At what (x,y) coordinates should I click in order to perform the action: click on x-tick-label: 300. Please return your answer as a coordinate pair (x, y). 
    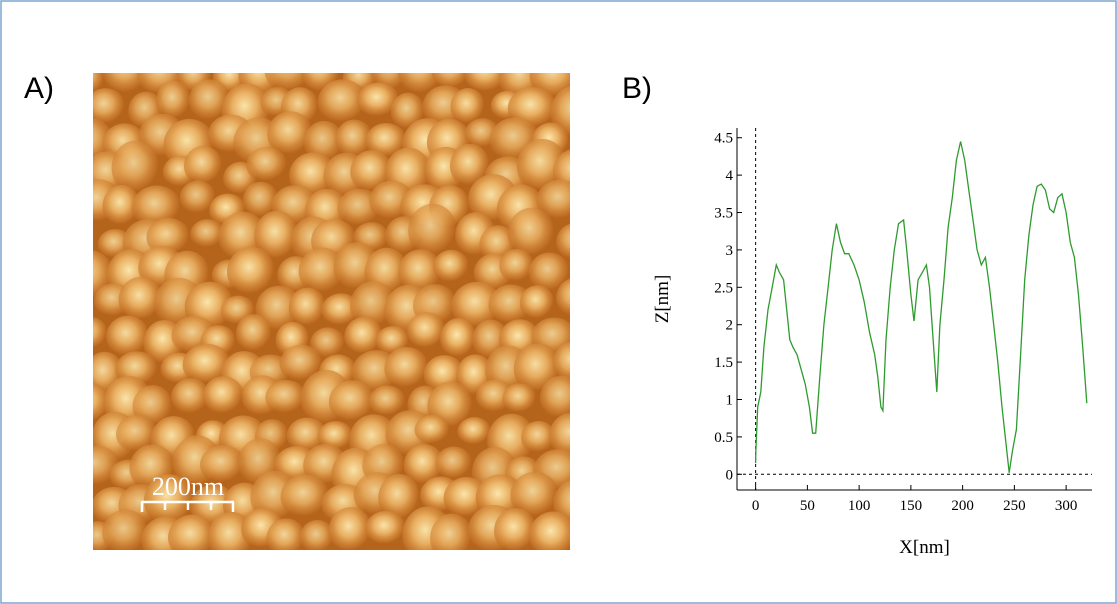
    Looking at the image, I should click on (1066, 506).